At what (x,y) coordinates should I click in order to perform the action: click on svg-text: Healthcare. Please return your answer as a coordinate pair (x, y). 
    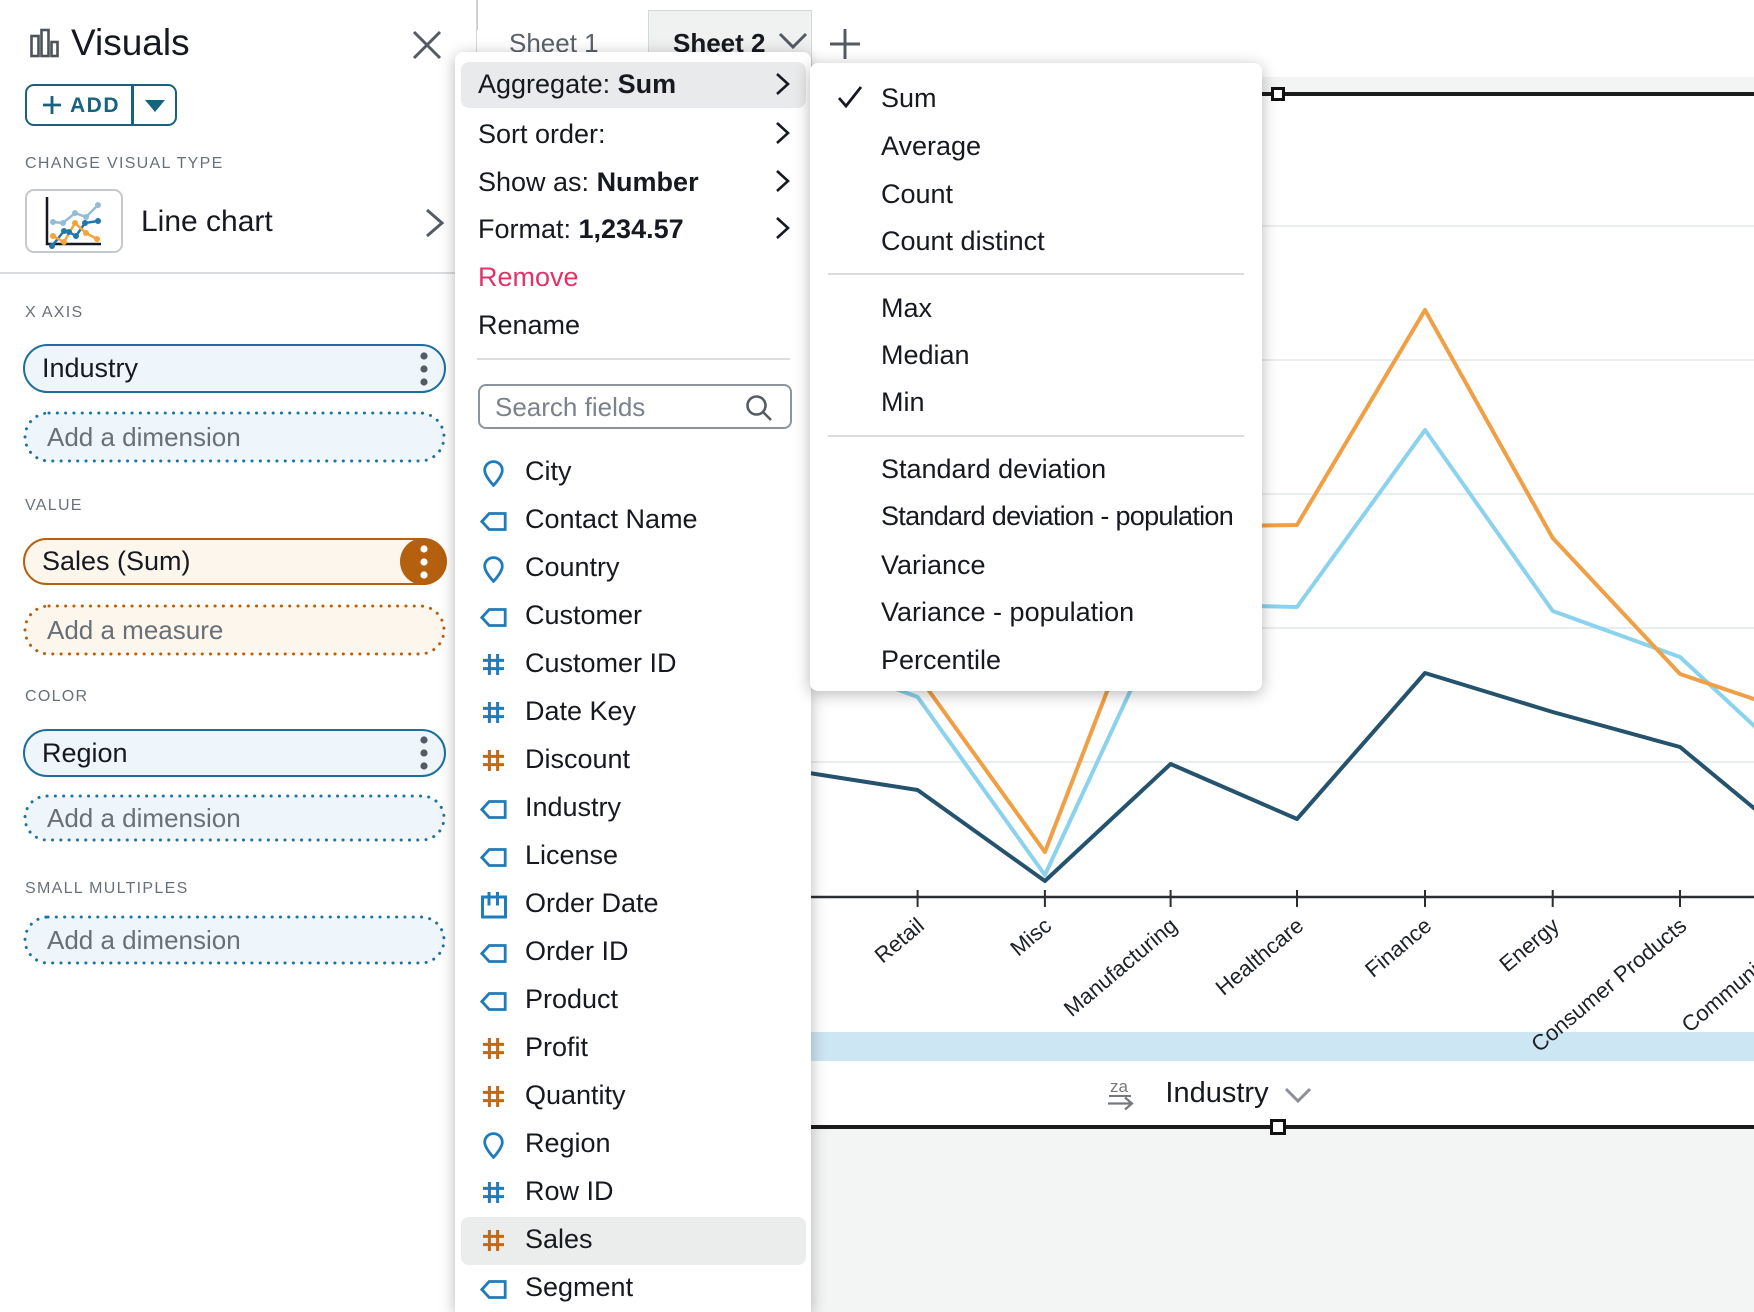
    Looking at the image, I should click on (1260, 957).